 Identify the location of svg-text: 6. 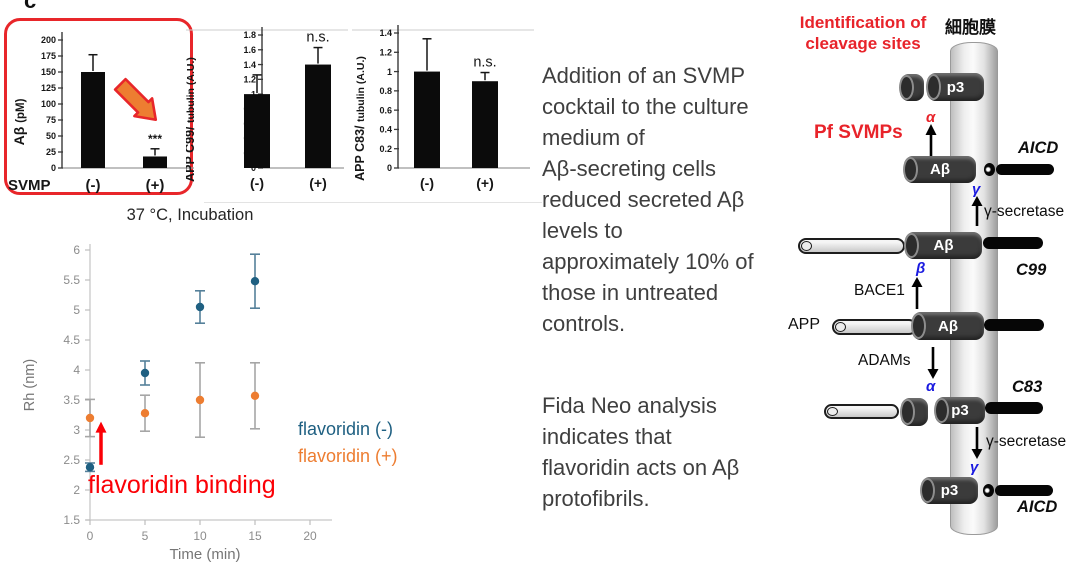
(76, 250).